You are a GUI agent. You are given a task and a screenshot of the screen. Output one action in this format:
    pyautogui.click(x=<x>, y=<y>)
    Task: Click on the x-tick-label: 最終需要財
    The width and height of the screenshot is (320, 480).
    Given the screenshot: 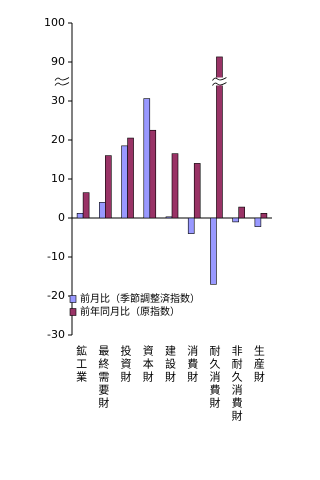 What is the action you would take?
    pyautogui.click(x=103, y=377)
    